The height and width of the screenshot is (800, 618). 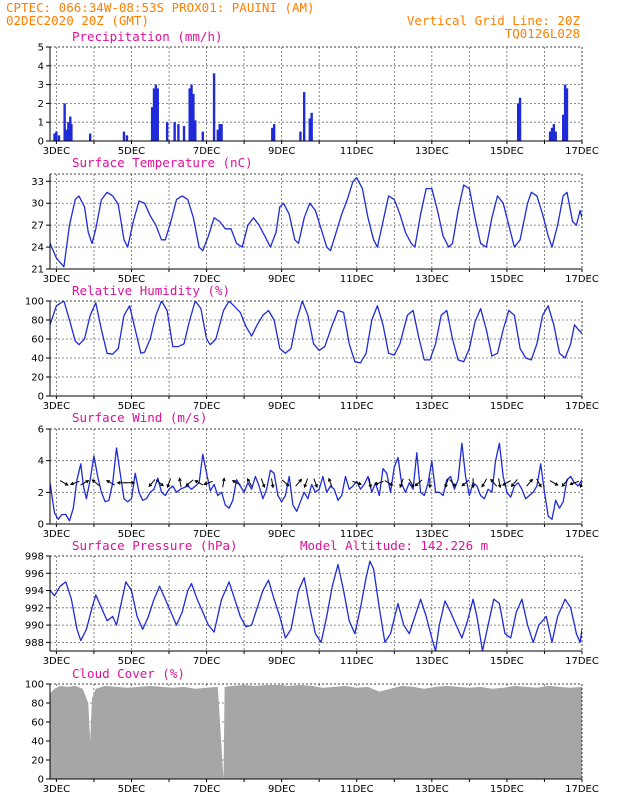 What do you see at coordinates (357, 534) in the screenshot?
I see `wind-xtick-label: 11DEC` at bounding box center [357, 534].